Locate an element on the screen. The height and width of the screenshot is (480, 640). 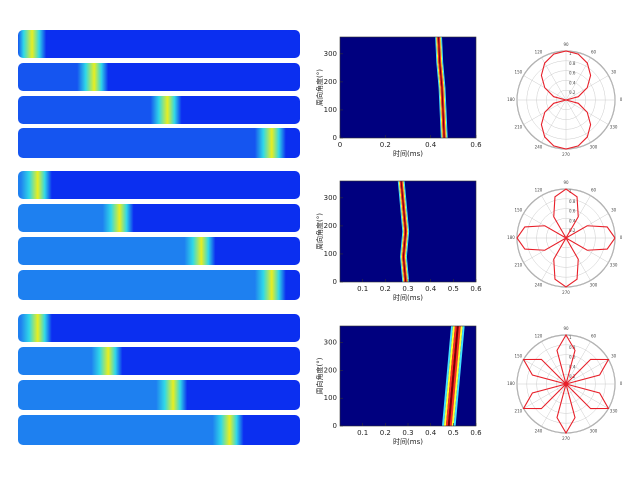
plot-frame is located at coordinates (408, 87).